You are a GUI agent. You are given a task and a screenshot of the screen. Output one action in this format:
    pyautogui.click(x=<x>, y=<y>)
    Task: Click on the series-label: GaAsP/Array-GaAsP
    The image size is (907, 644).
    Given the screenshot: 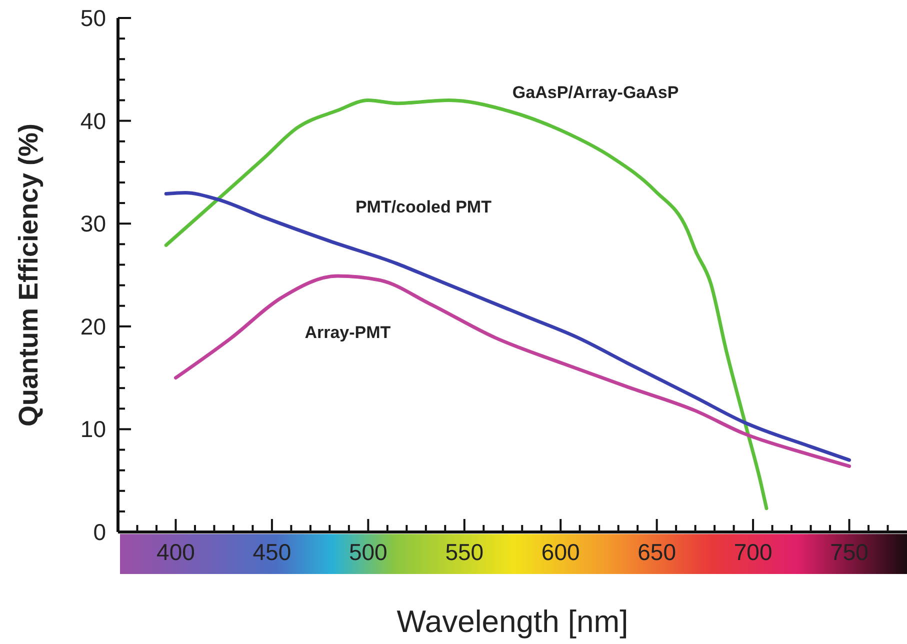 What is the action you would take?
    pyautogui.click(x=595, y=92)
    